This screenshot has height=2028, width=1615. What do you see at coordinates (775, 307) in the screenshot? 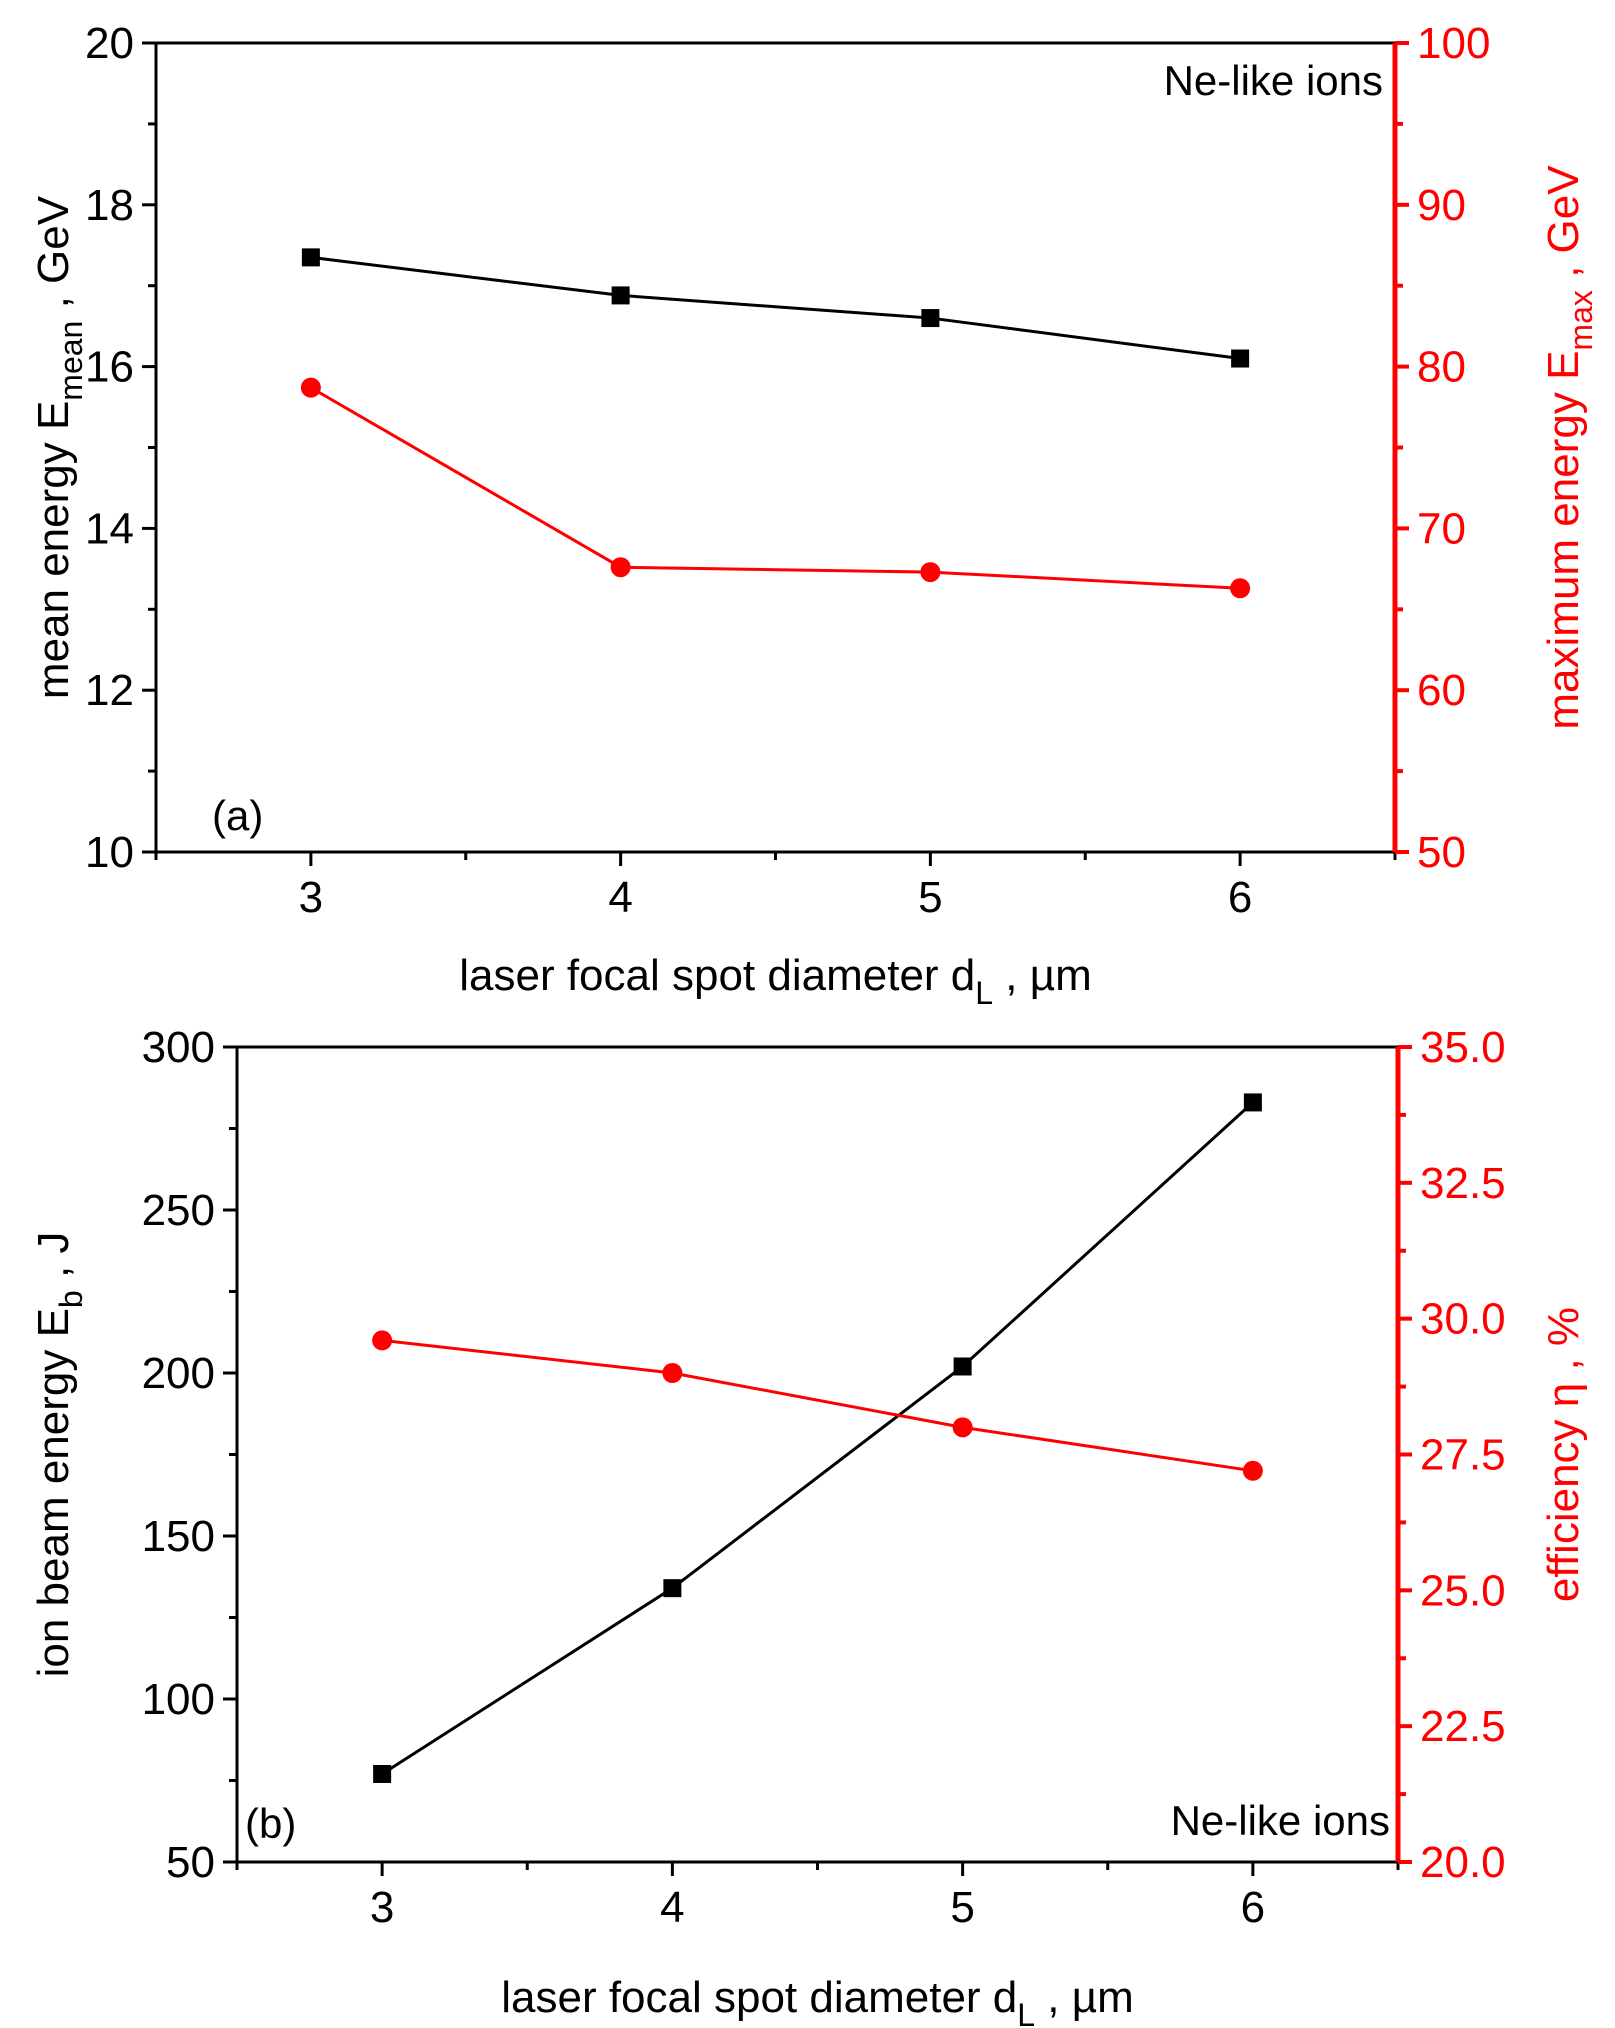
I see `series-line-mean-energy` at bounding box center [775, 307].